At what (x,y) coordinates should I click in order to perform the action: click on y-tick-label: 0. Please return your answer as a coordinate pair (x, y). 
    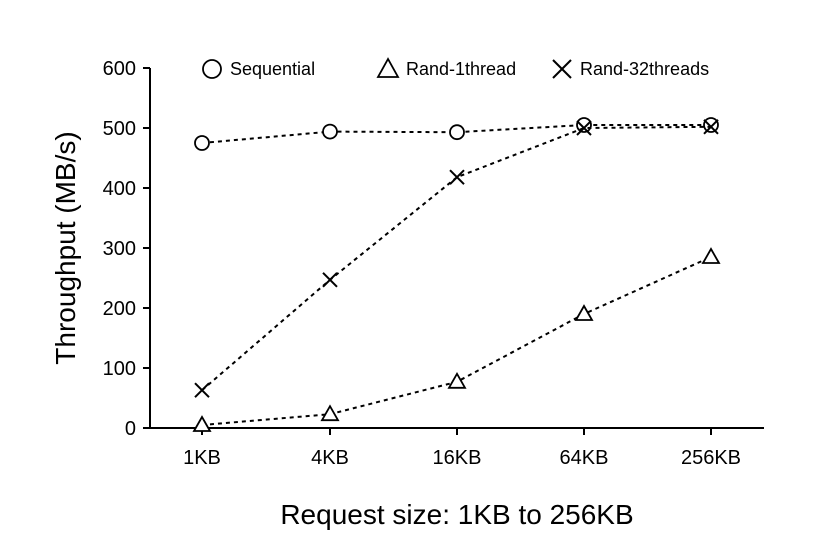
    Looking at the image, I should click on (130, 429).